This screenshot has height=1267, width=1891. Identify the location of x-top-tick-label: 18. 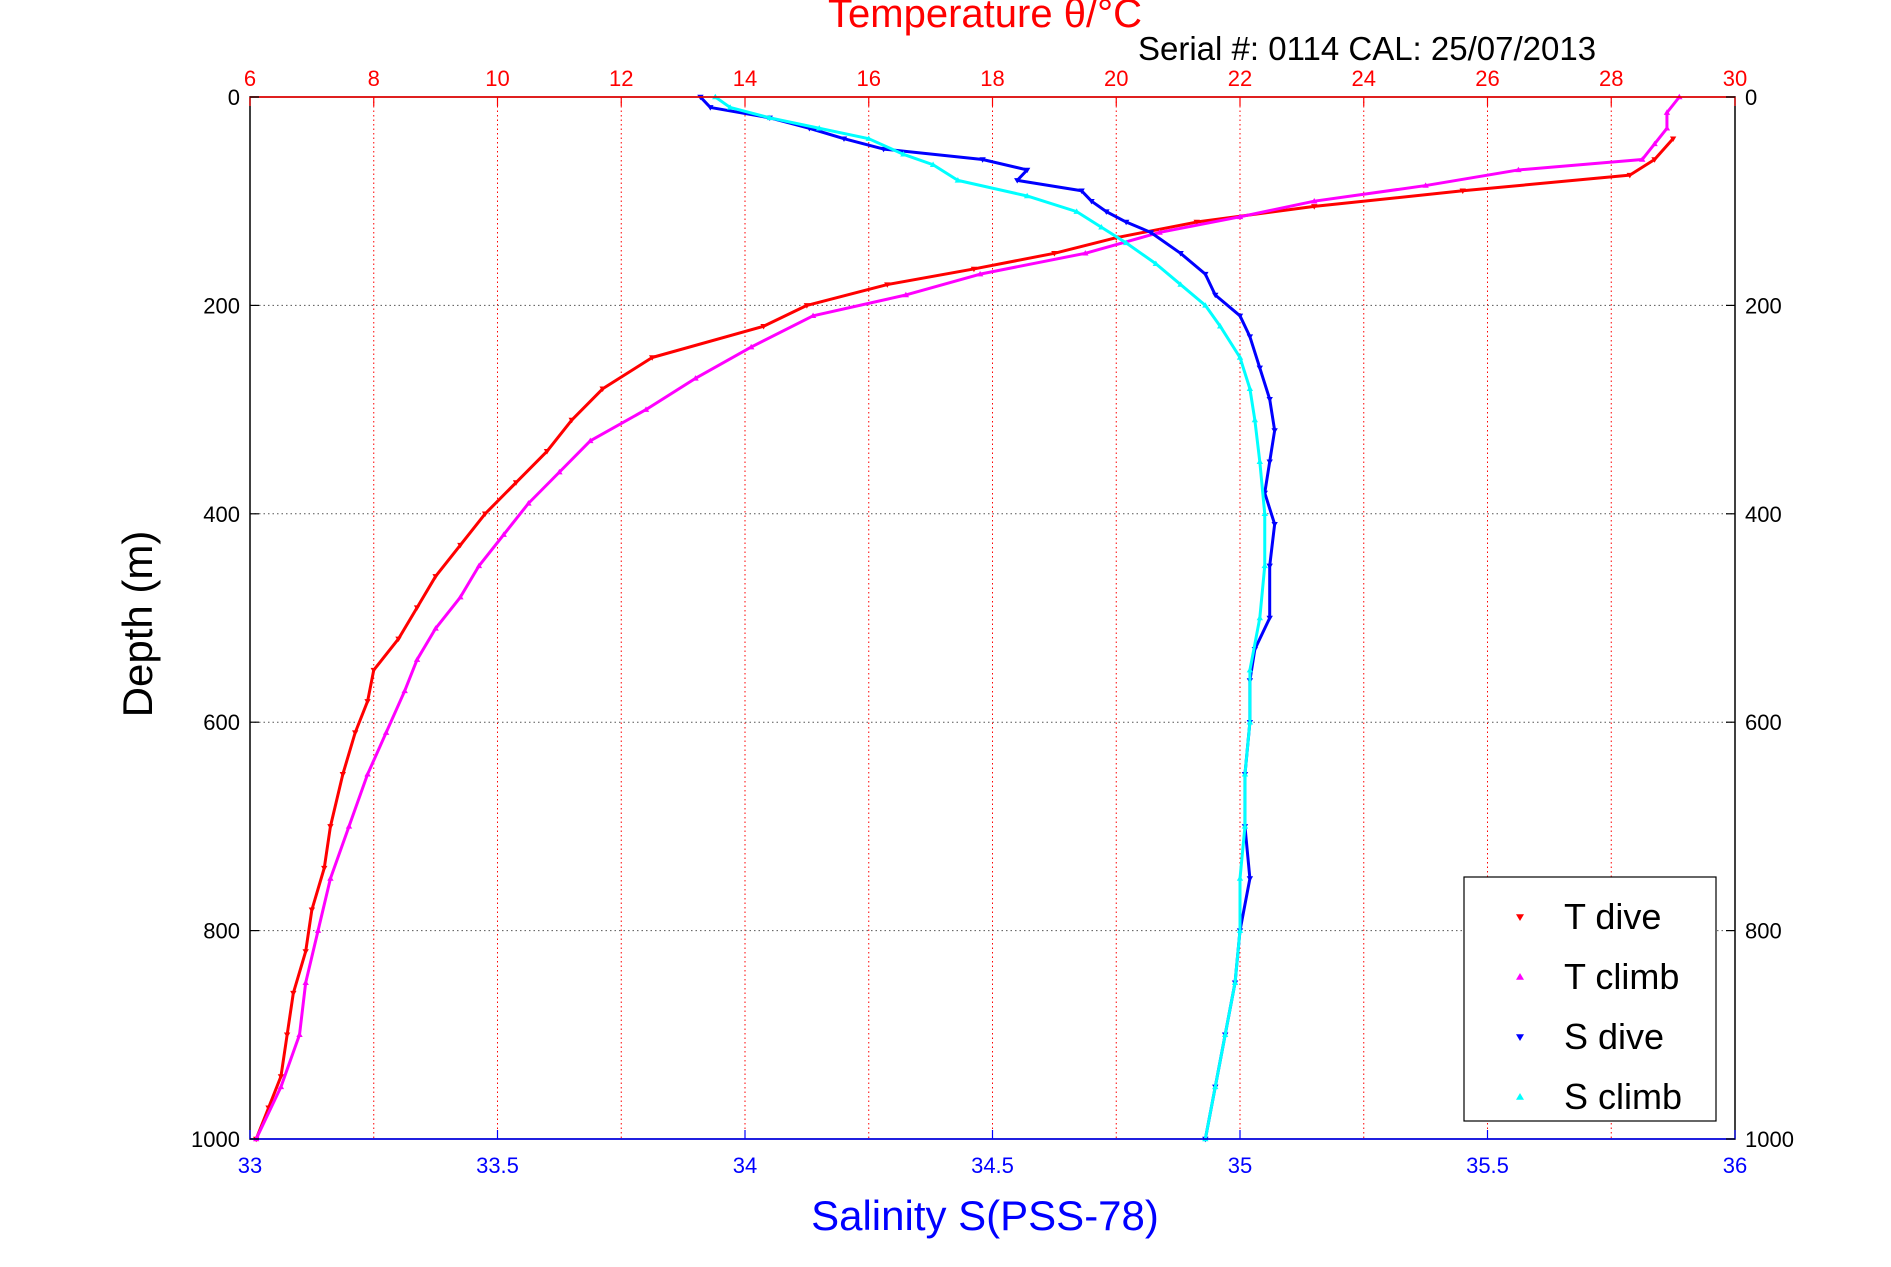
(992, 78).